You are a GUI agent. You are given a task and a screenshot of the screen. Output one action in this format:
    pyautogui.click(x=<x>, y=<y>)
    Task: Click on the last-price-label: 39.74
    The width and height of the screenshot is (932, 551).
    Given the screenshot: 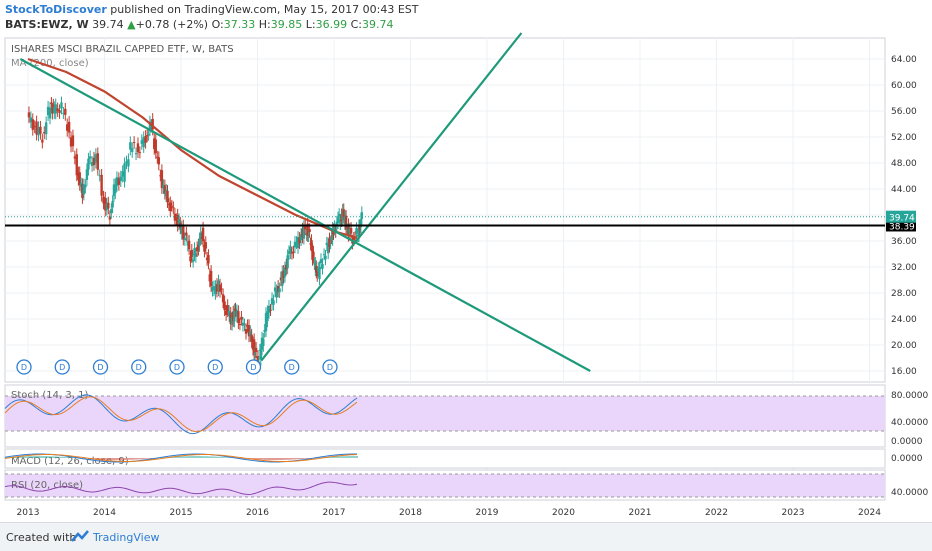 What is the action you would take?
    pyautogui.click(x=902, y=219)
    